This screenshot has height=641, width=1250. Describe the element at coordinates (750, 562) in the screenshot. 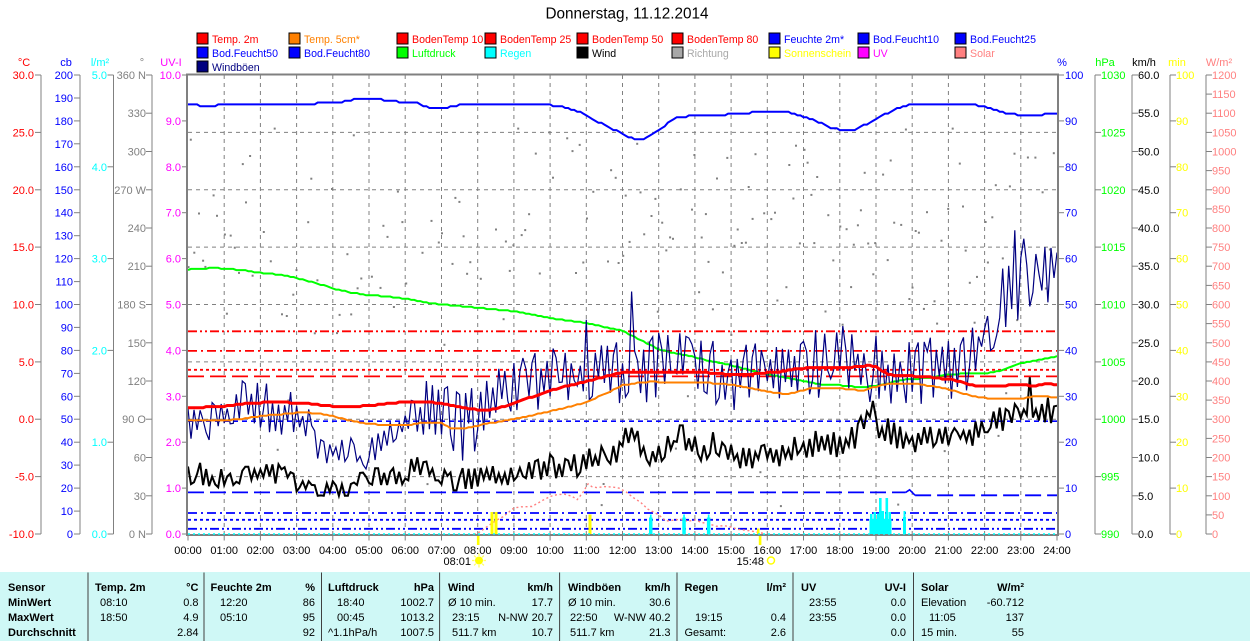

I see `svg-text: 15:48` at that location.